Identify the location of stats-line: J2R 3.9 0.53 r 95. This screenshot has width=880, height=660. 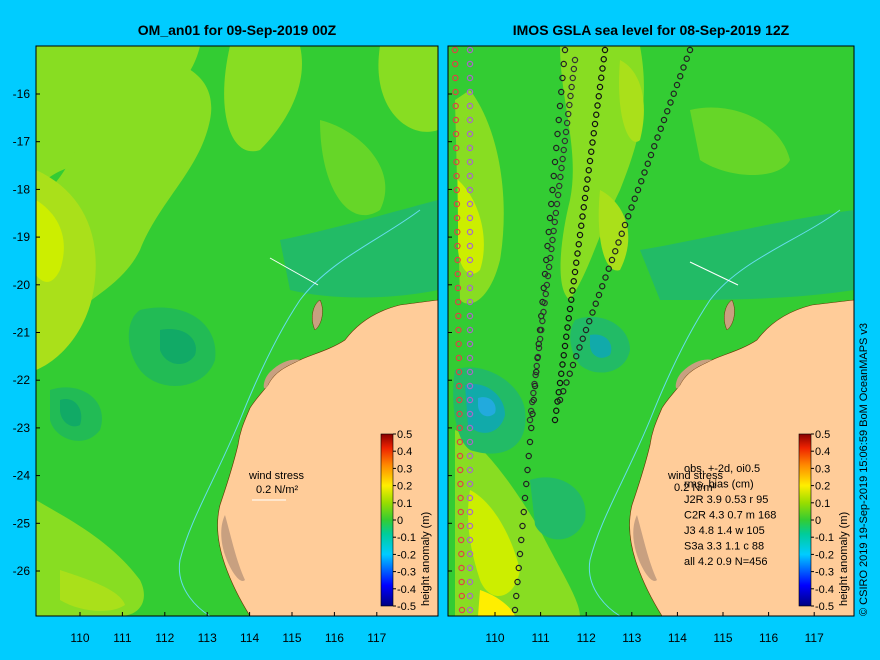
(726, 500).